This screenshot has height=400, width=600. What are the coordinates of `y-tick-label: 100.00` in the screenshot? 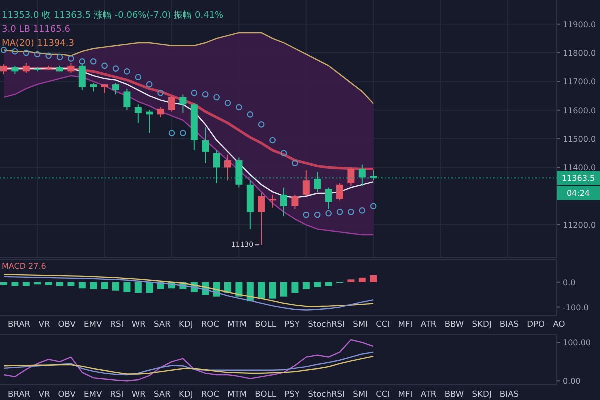 It's located at (577, 343).